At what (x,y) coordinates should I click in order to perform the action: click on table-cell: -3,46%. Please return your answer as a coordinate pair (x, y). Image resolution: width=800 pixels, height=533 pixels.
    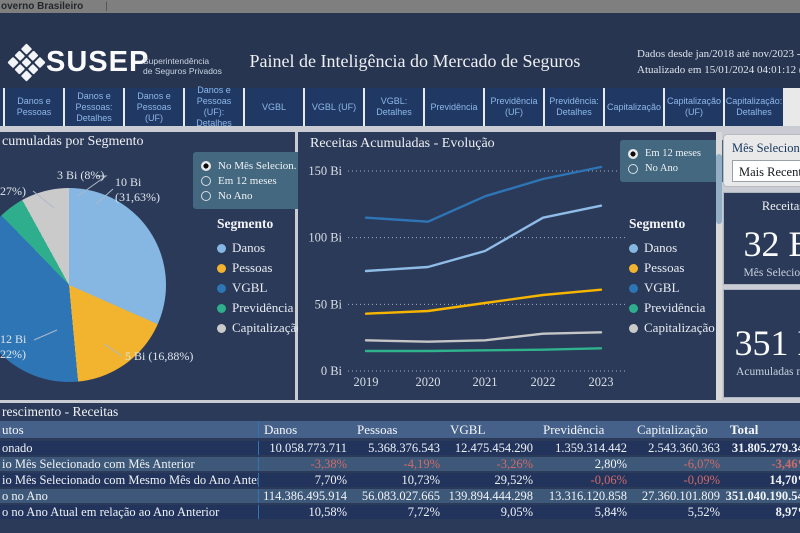
    Looking at the image, I should click on (785, 464).